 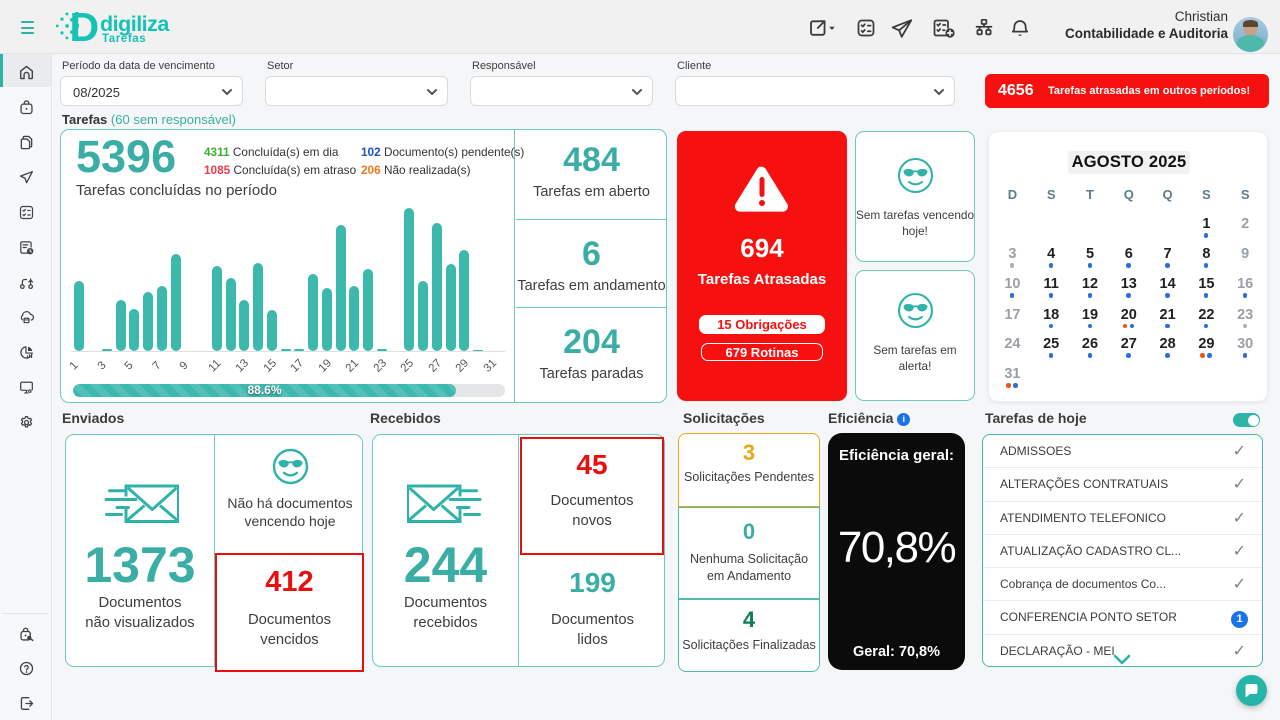 What do you see at coordinates (135, 24) in the screenshot?
I see `svg-text: digiliza` at bounding box center [135, 24].